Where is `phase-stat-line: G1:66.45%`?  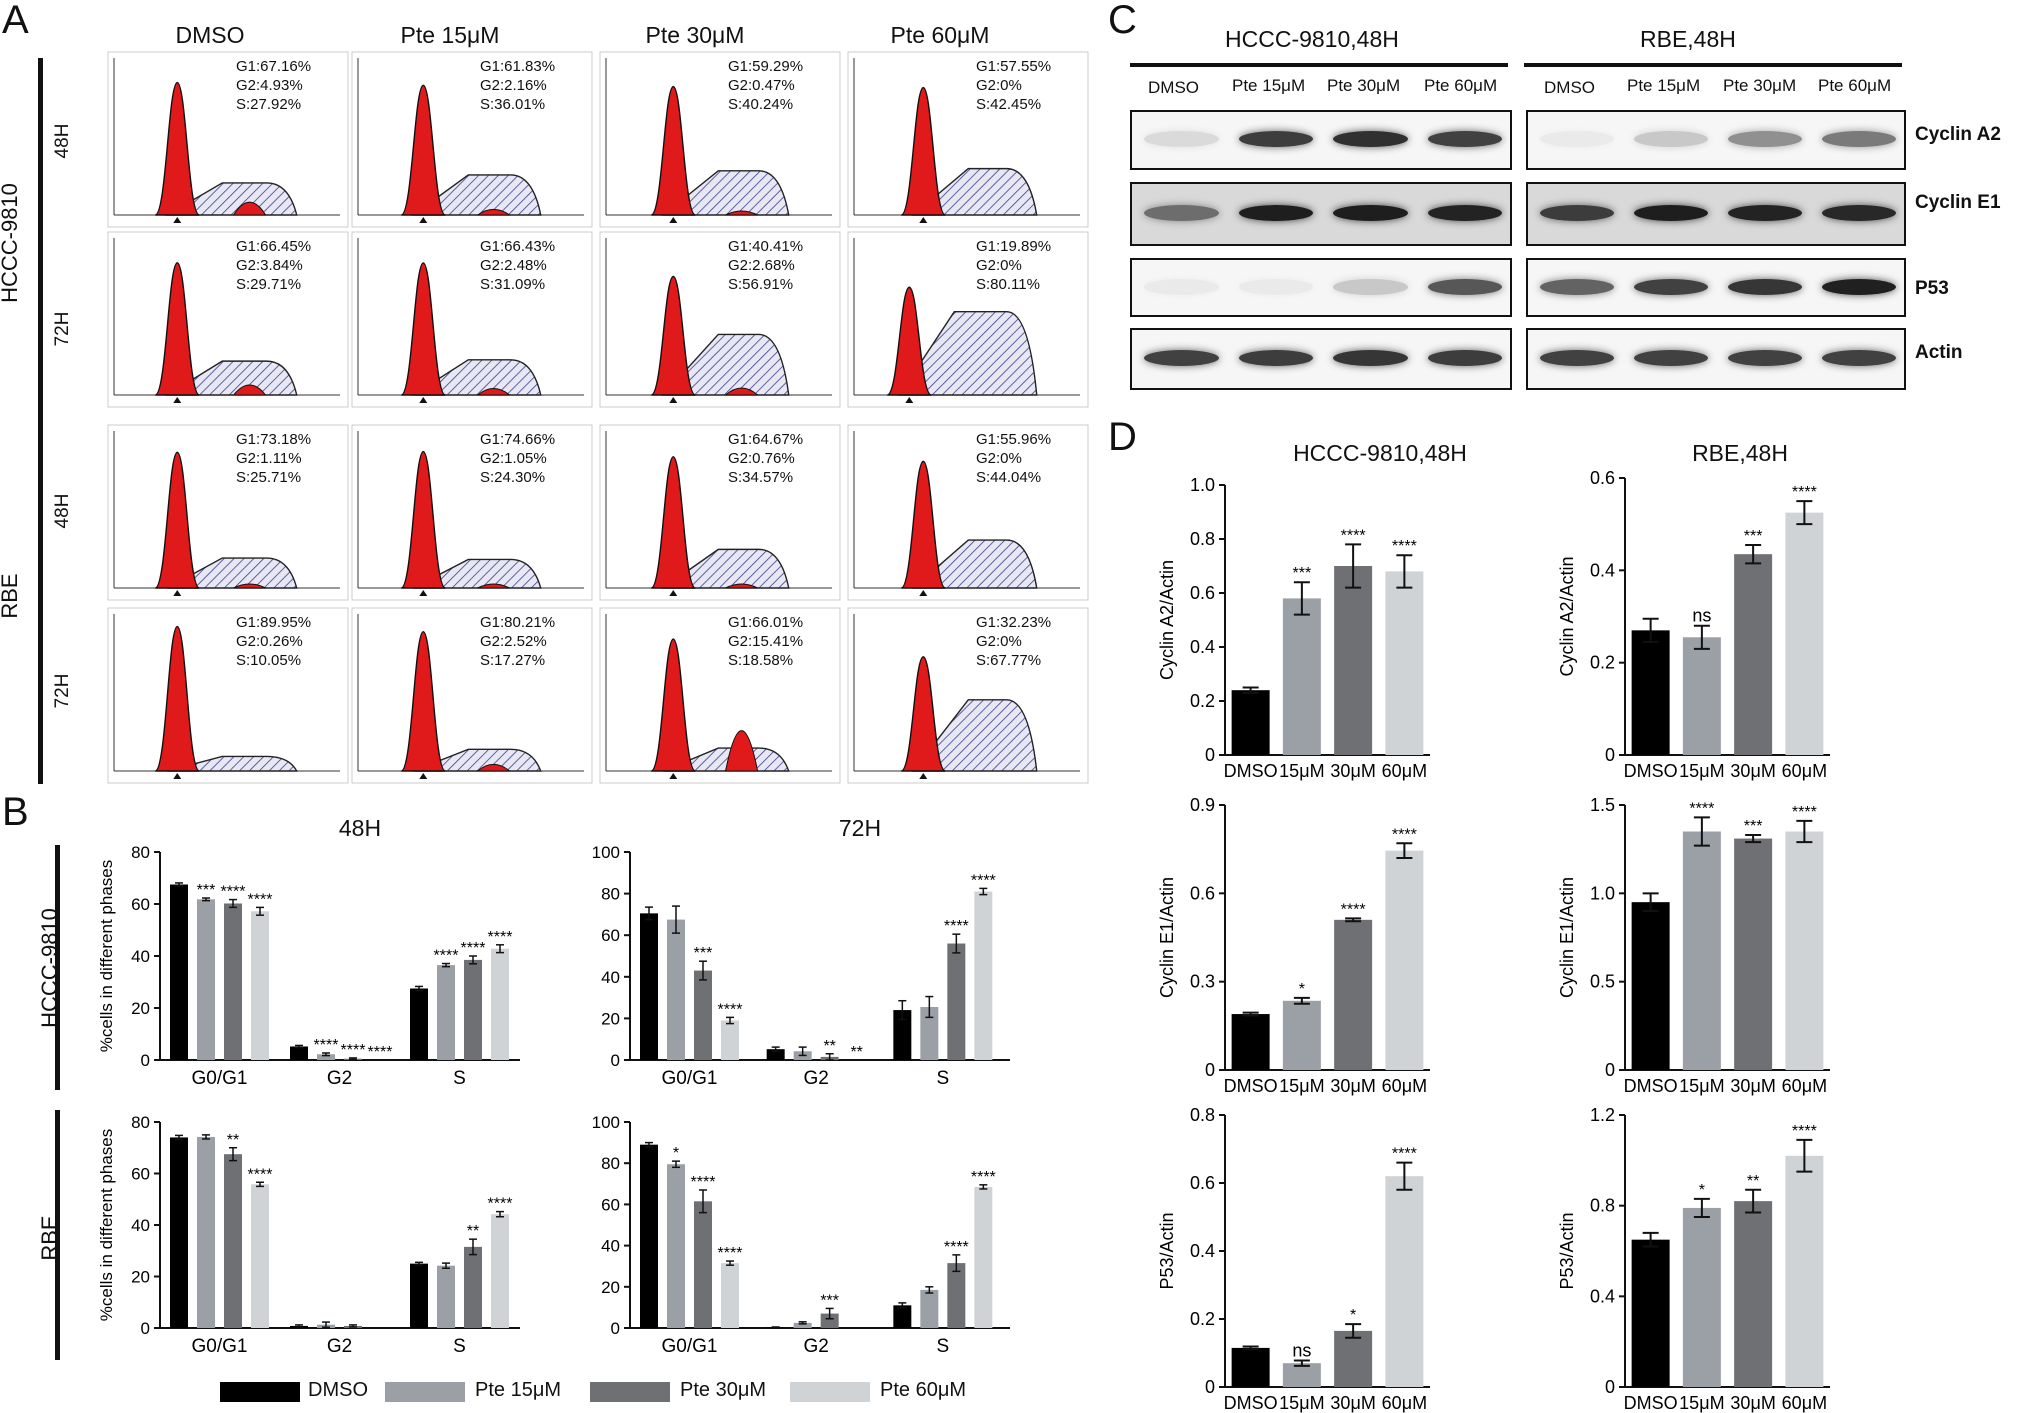
phase-stat-line: G1:66.45% is located at coordinates (274, 246).